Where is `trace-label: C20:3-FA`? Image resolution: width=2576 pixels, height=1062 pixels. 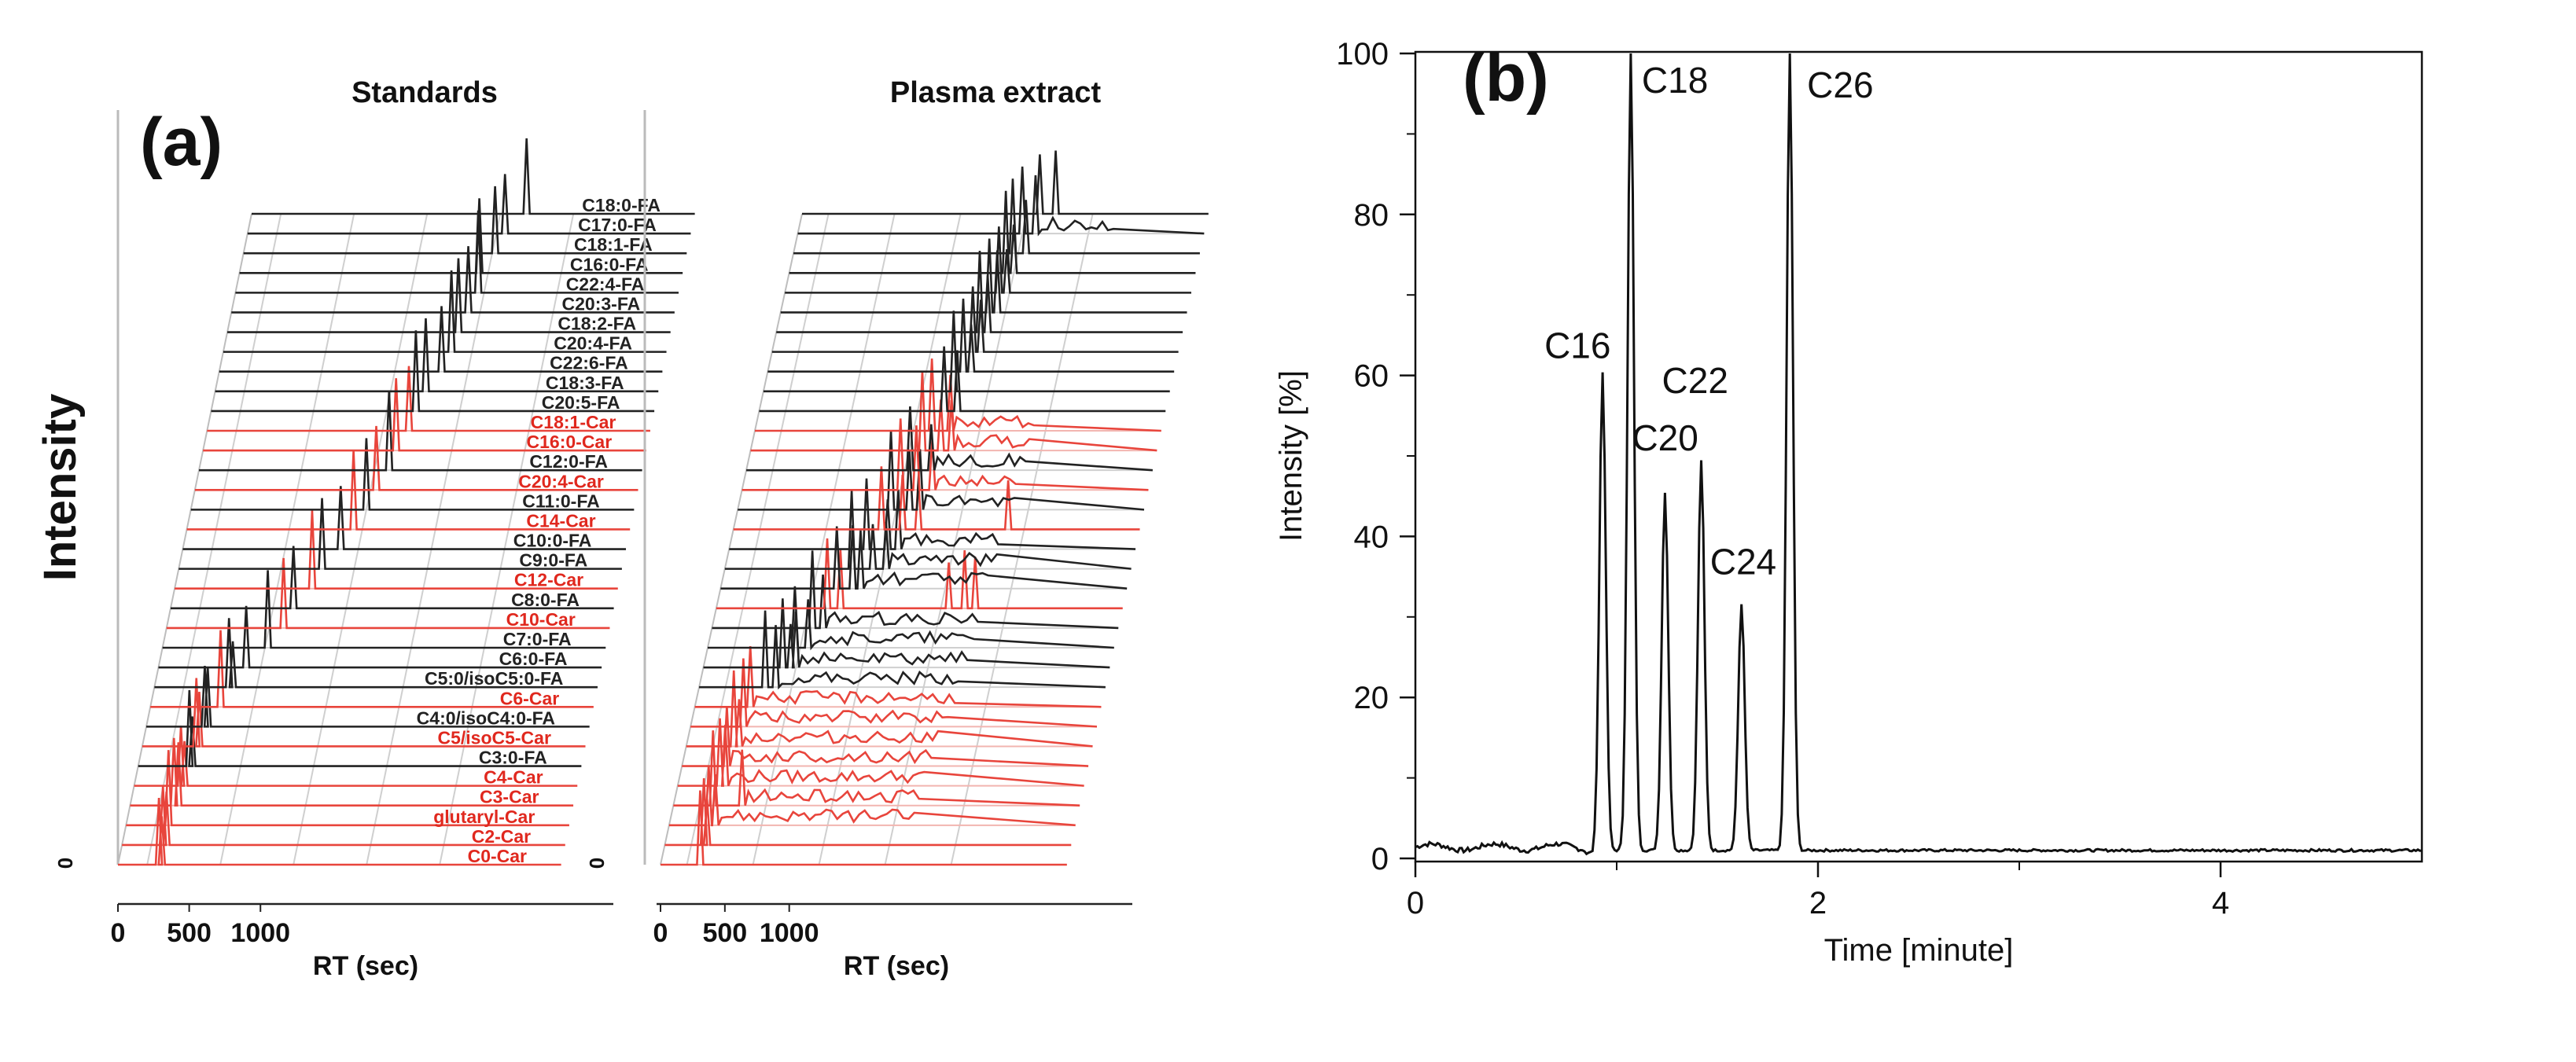
trace-label: C20:3-FA is located at coordinates (601, 303).